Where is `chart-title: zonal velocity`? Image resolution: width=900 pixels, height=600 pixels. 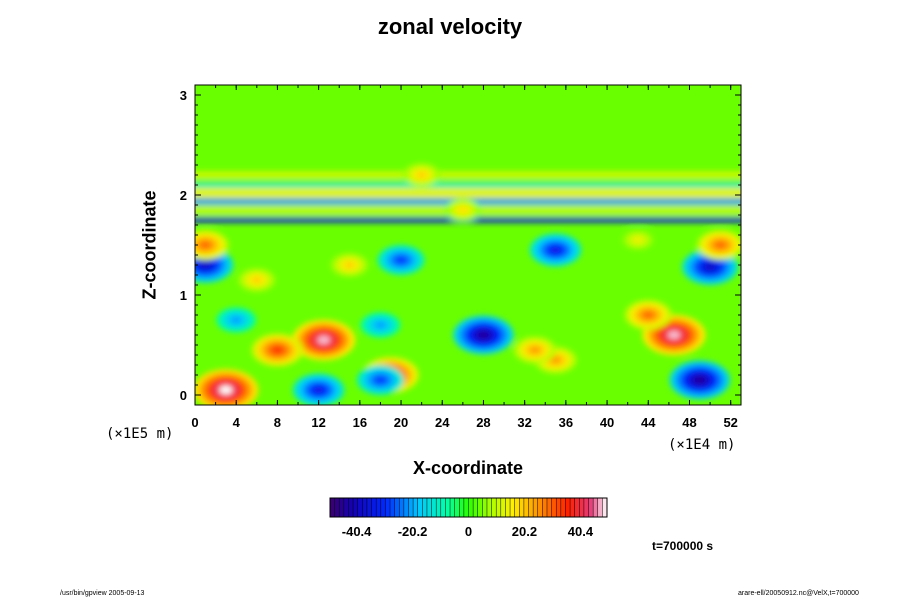
chart-title: zonal velocity is located at coordinates (450, 26).